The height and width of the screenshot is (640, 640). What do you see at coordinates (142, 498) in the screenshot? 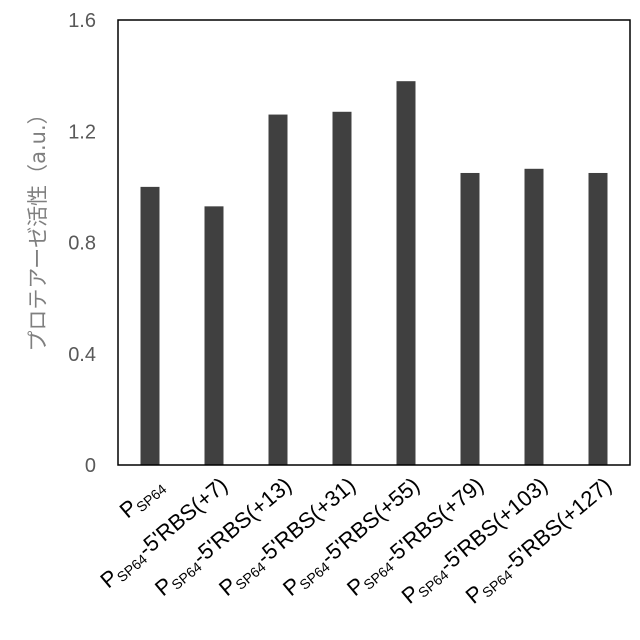
I see `x-category-label-1: PSP64` at bounding box center [142, 498].